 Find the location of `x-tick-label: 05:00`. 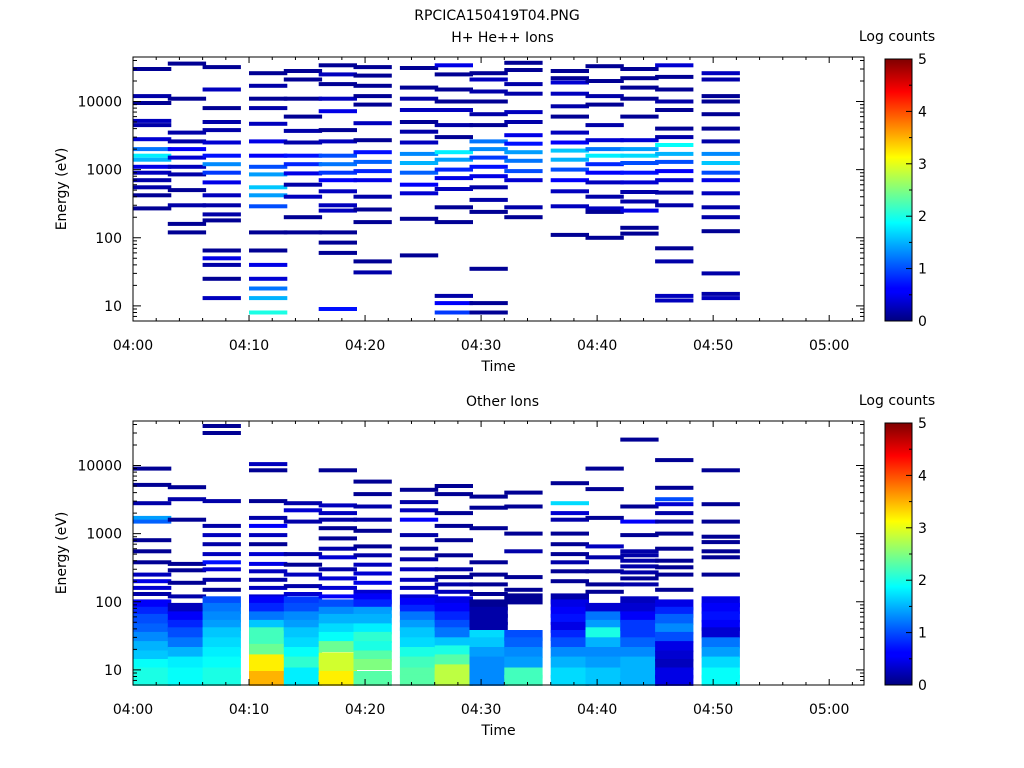

x-tick-label: 05:00 is located at coordinates (829, 710).